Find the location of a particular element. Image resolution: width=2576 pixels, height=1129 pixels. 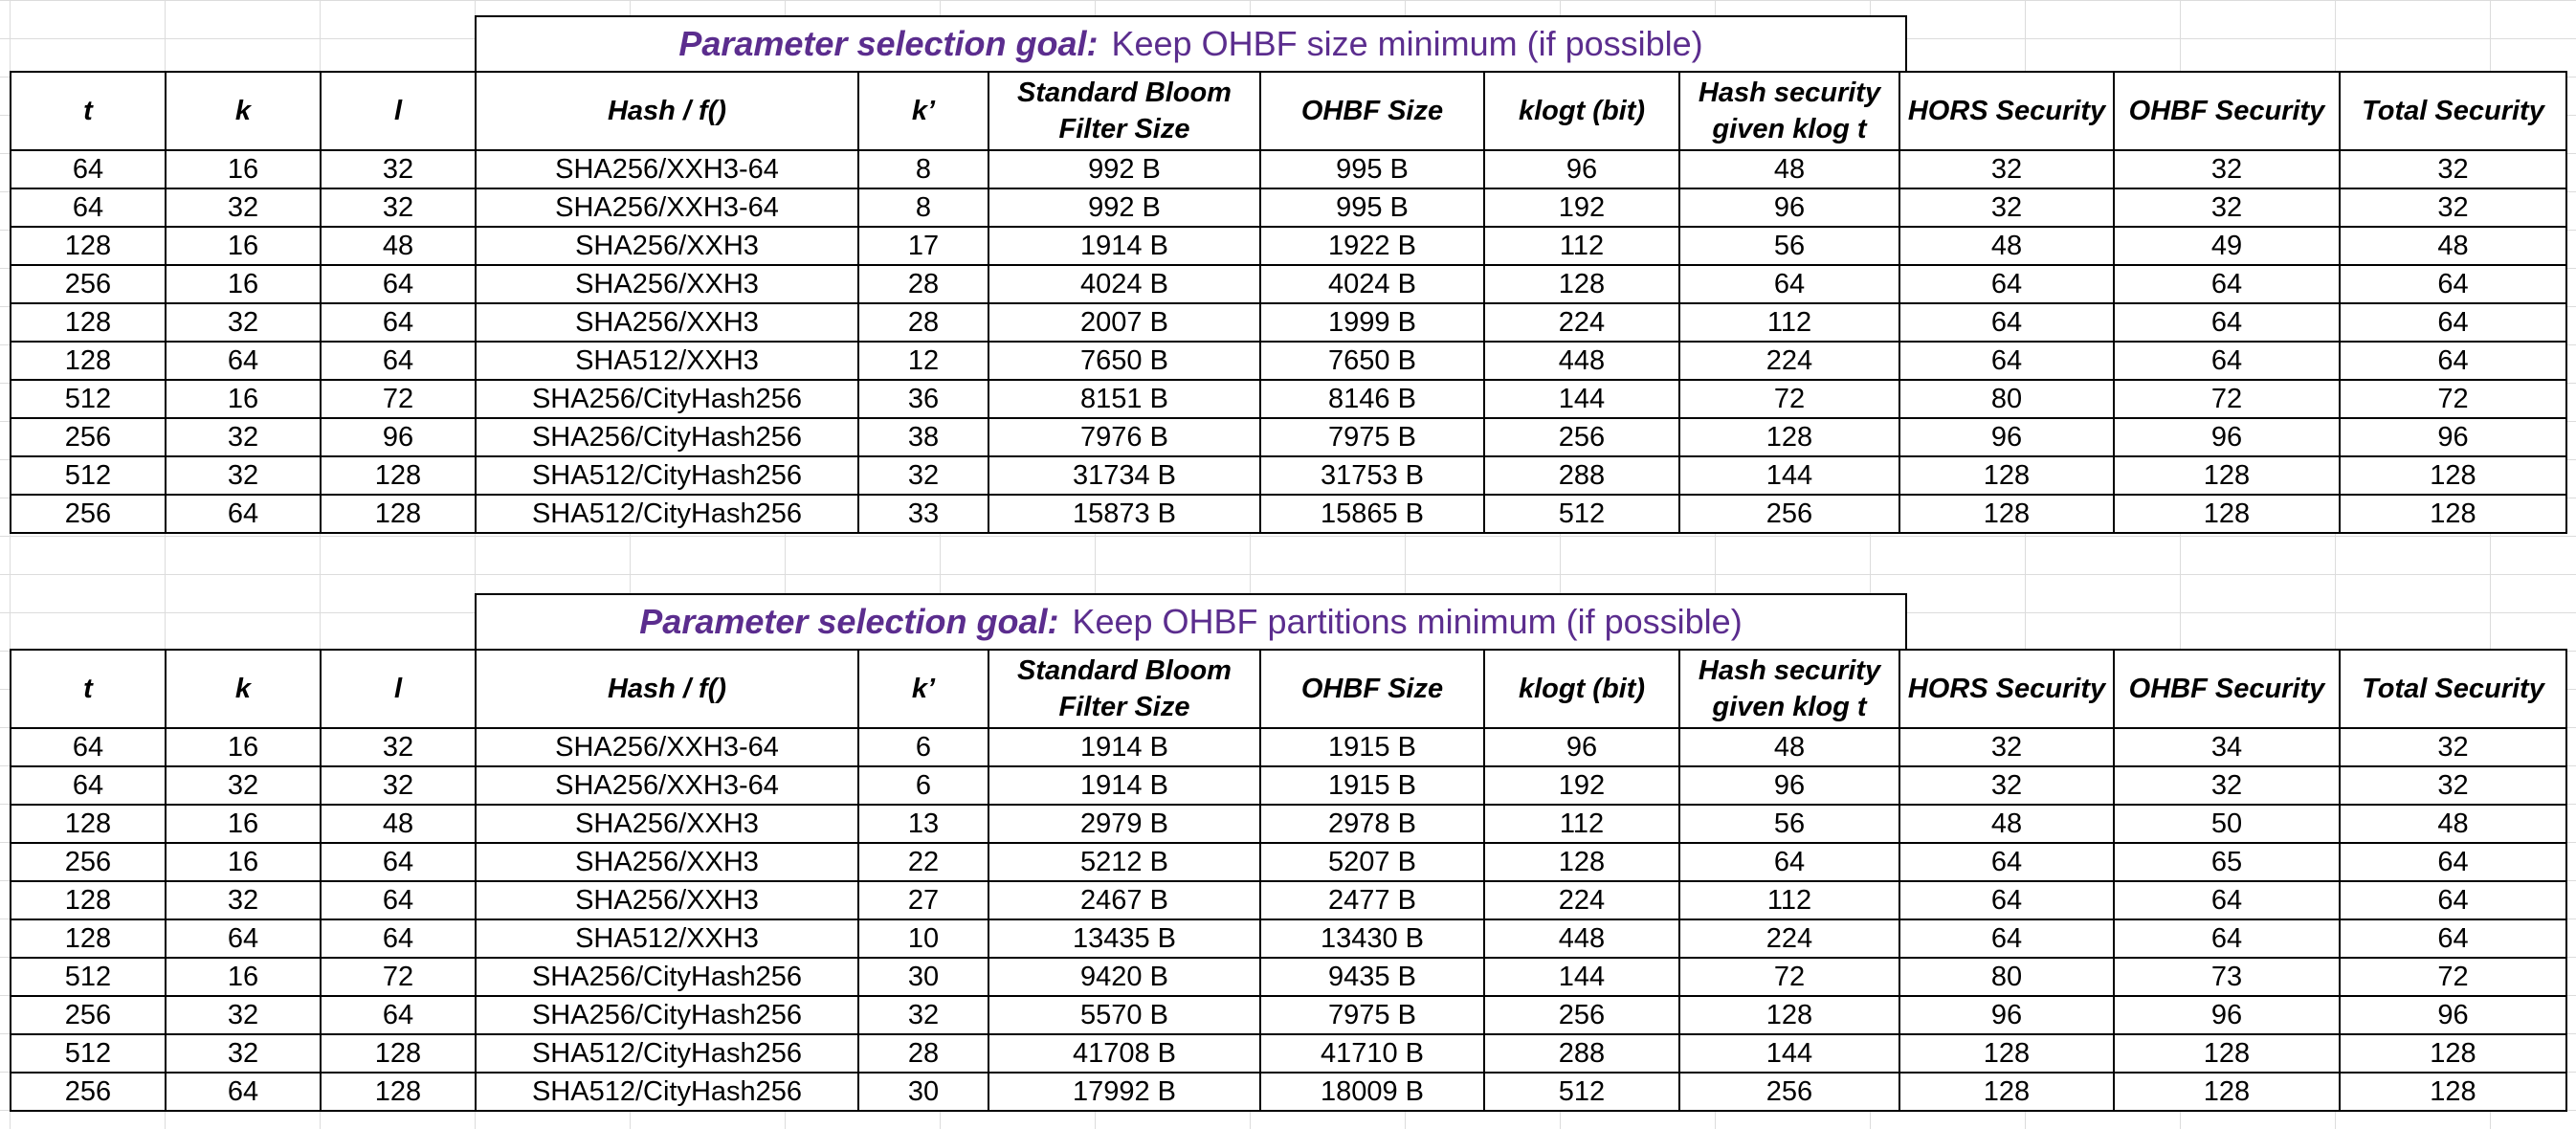

table-cell: 12 is located at coordinates (923, 361).